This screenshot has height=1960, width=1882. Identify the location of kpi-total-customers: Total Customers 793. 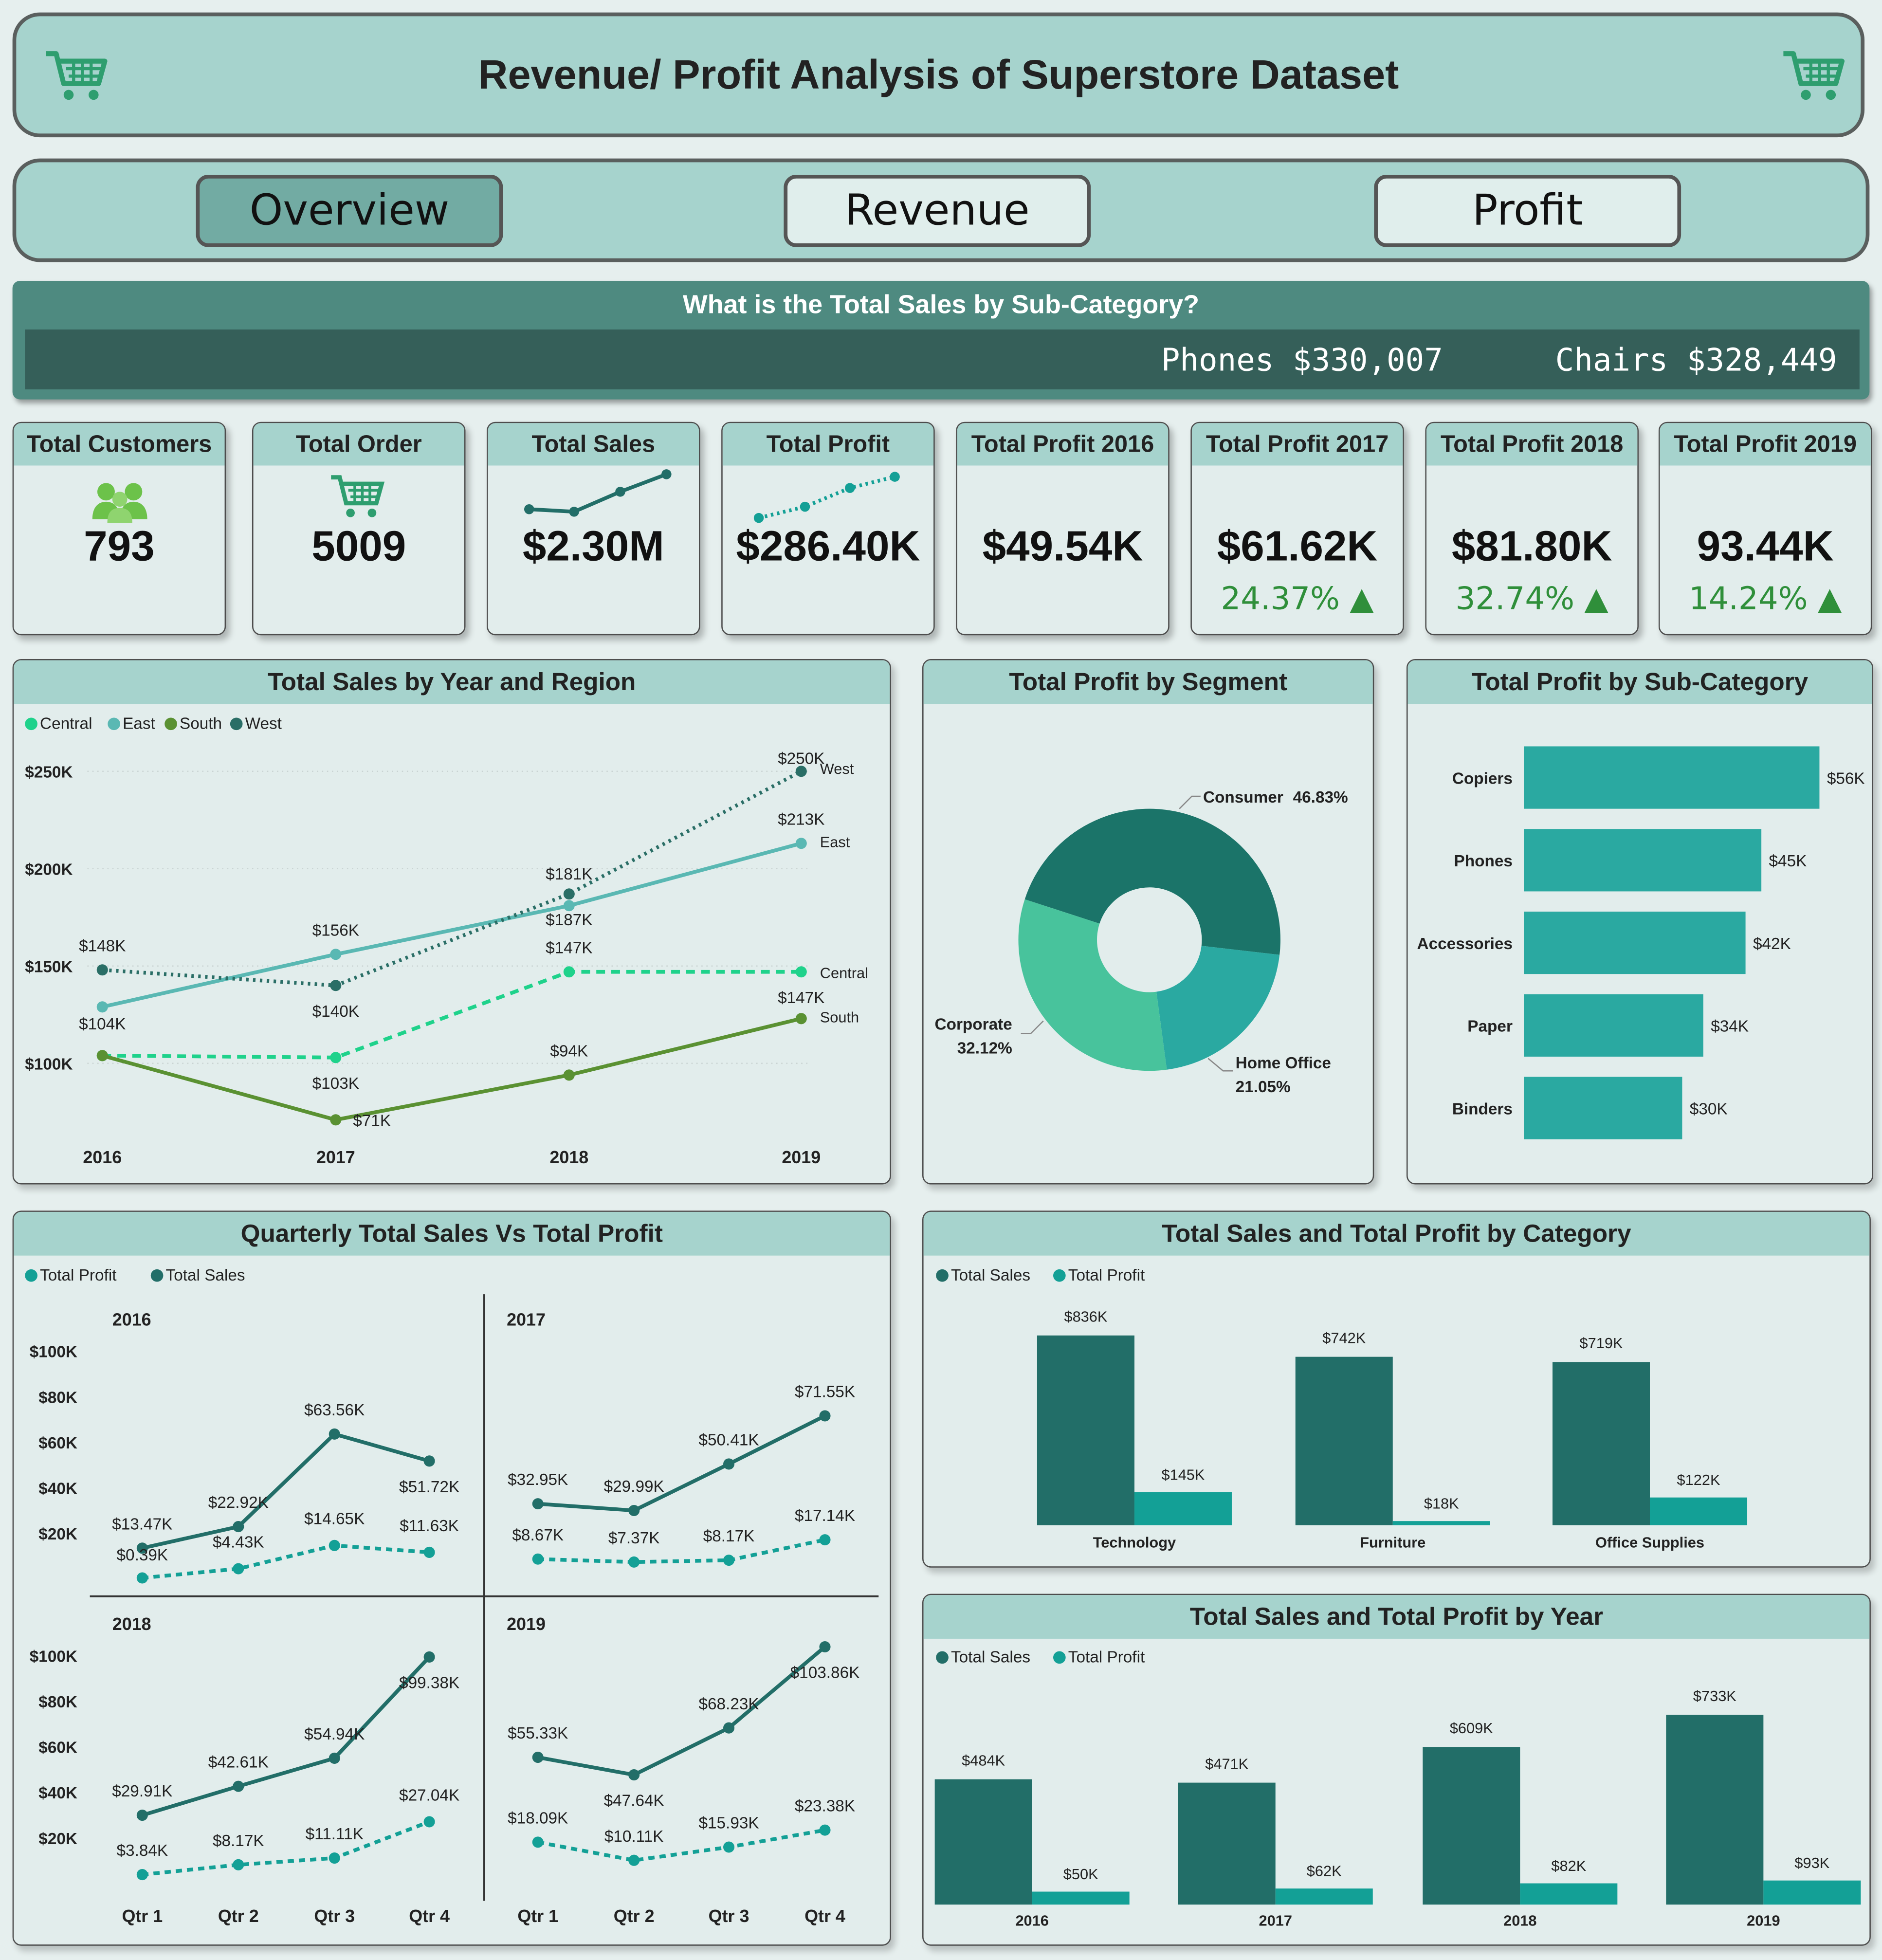
(119, 528).